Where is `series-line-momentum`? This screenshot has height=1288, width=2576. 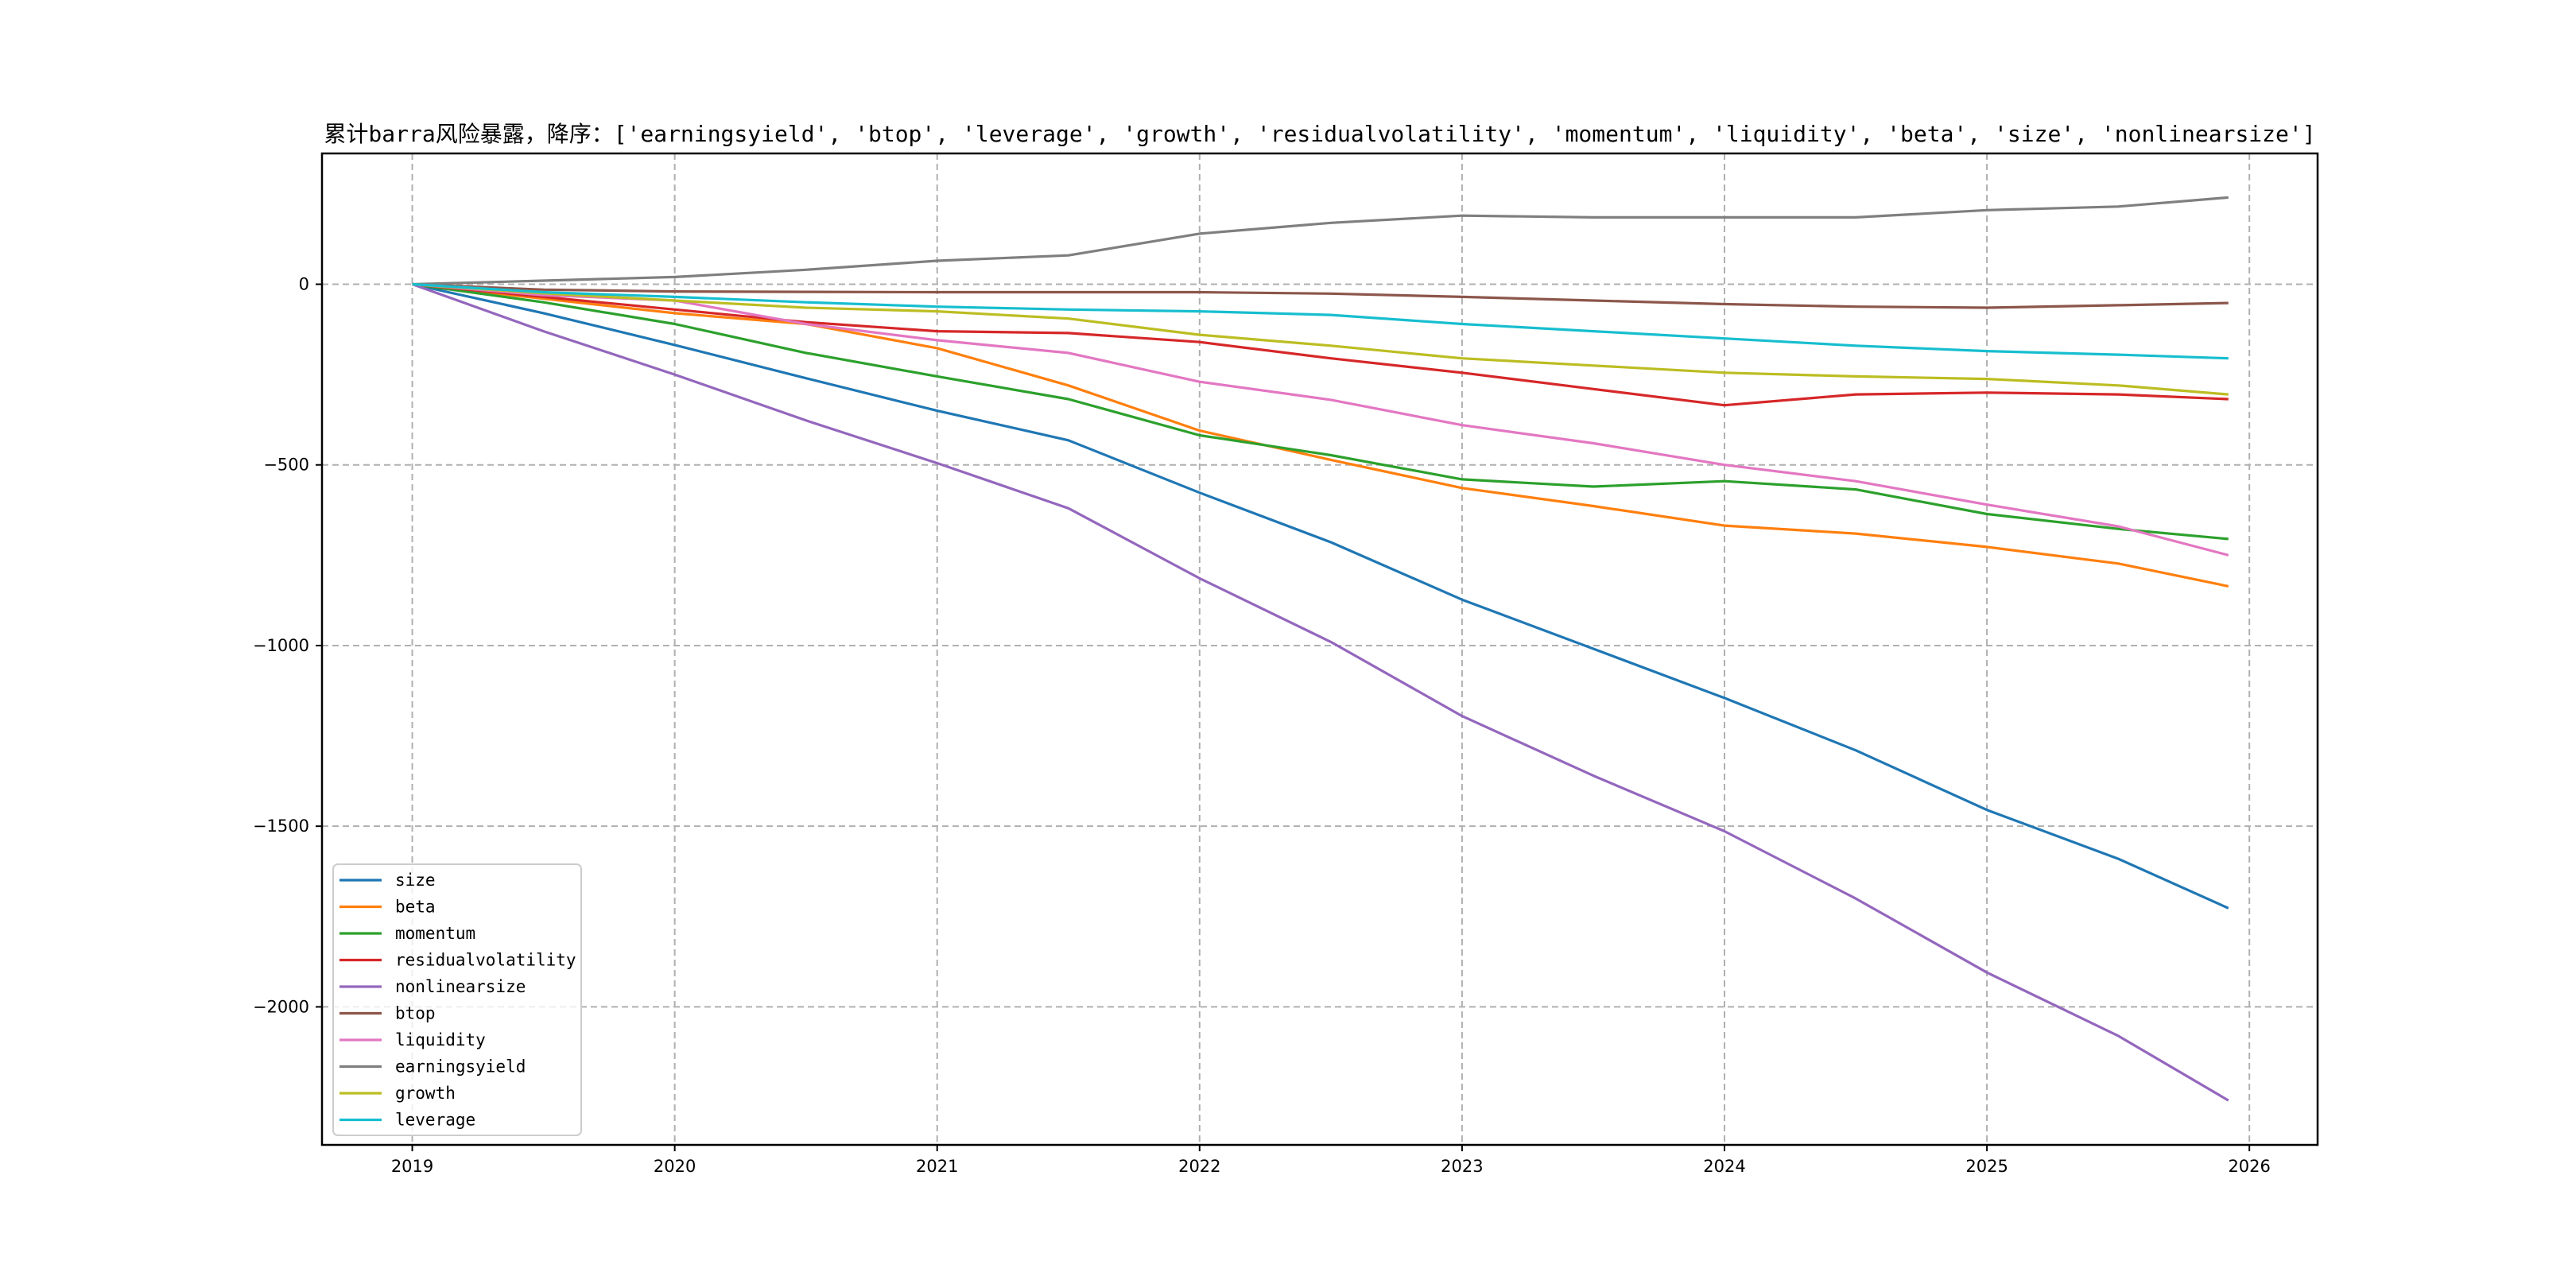 series-line-momentum is located at coordinates (1321, 412).